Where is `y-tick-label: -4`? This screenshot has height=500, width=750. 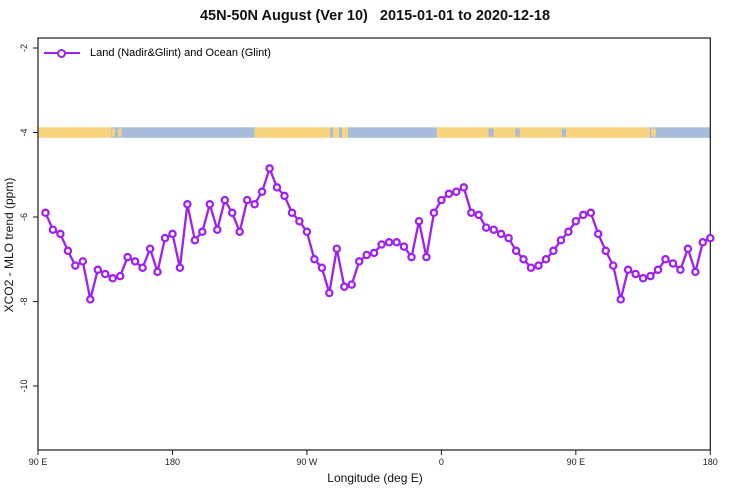 y-tick-label: -4 is located at coordinates (24, 132).